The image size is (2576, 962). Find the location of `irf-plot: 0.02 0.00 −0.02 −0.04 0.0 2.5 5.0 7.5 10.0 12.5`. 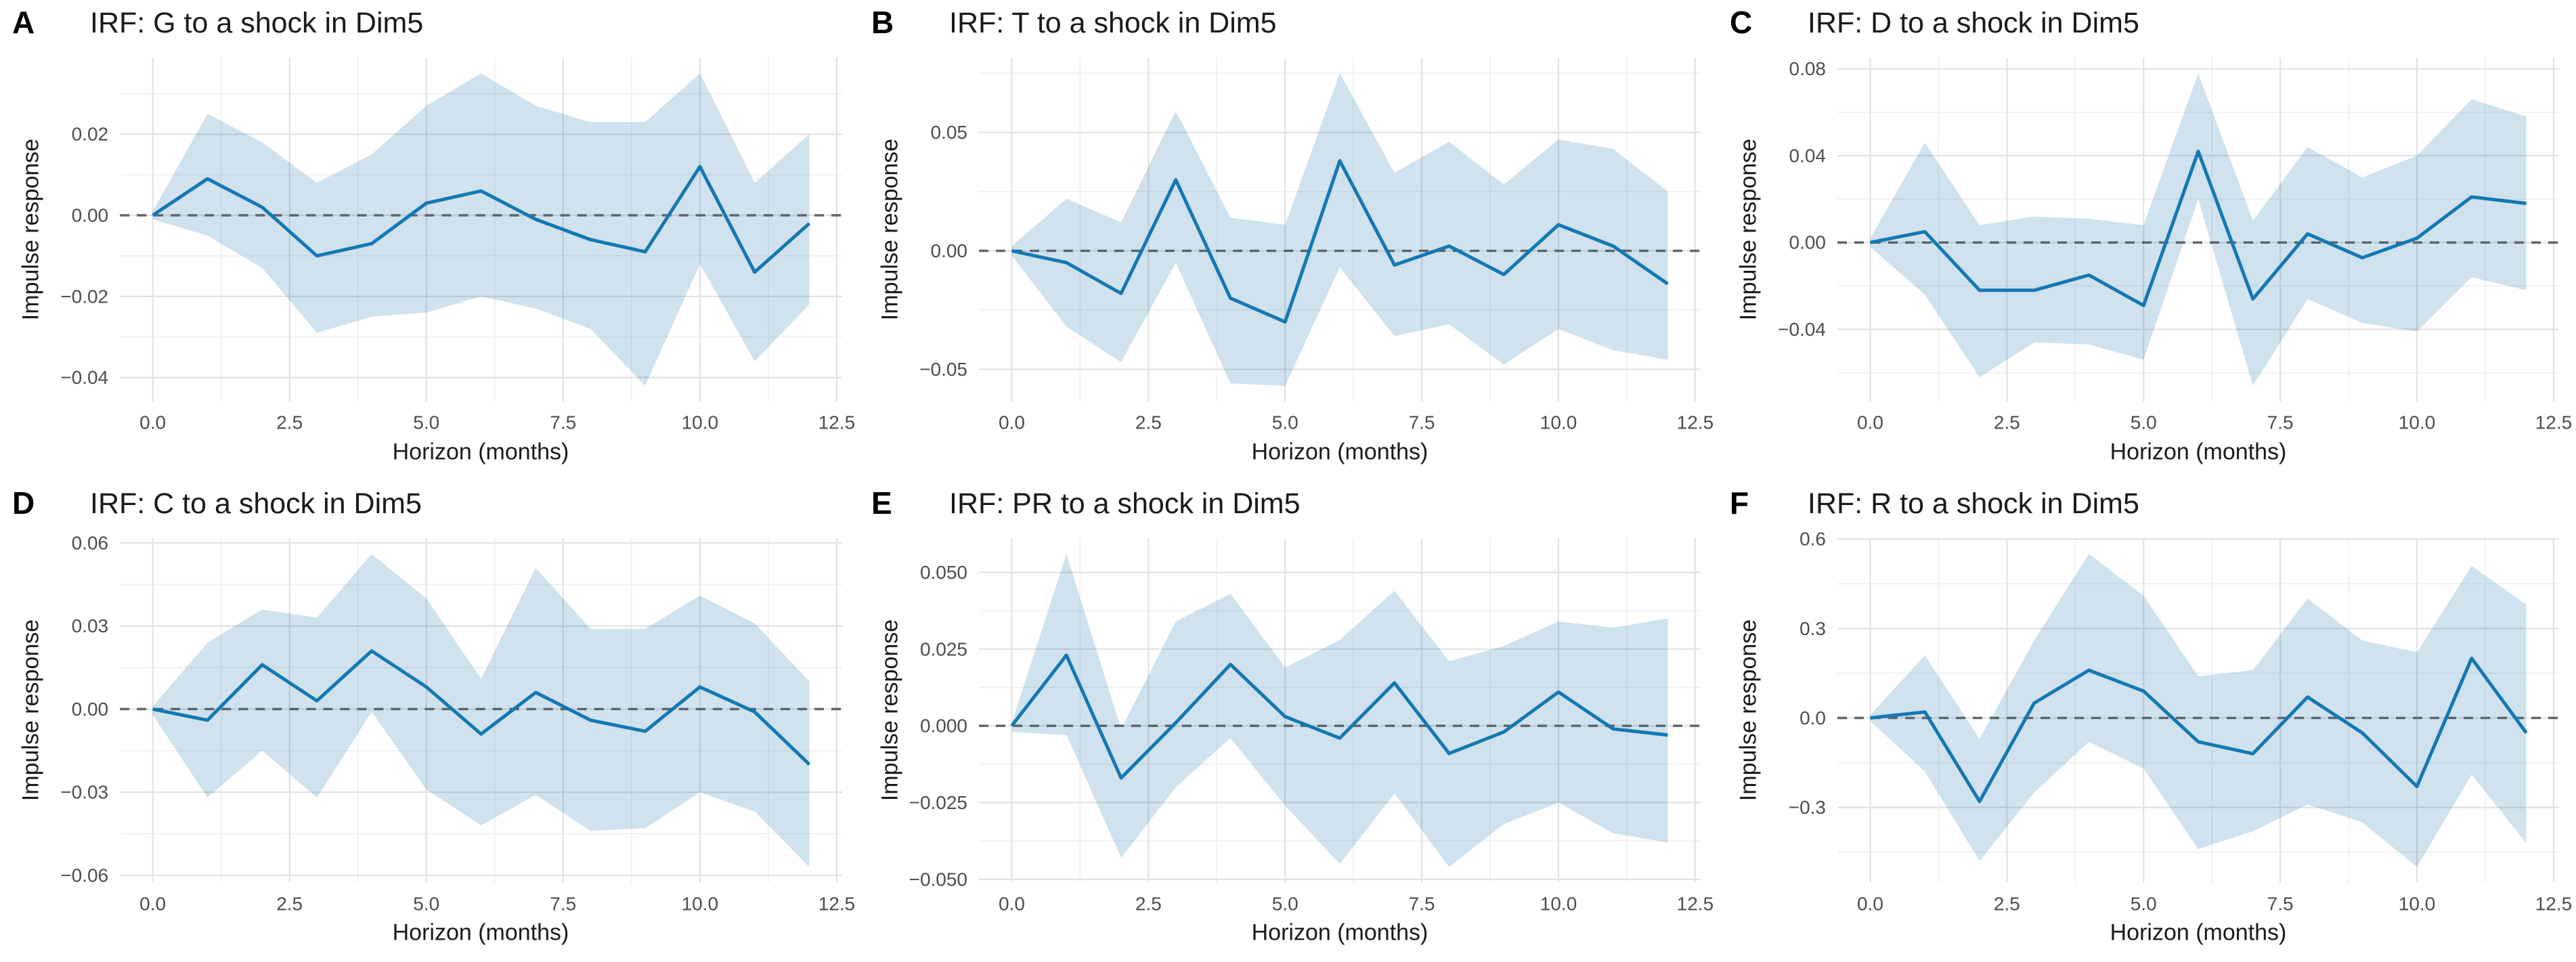

irf-plot: 0.02 0.00 −0.02 −0.04 0.0 2.5 5.0 7.5 10.0 12.5 is located at coordinates (458, 245).